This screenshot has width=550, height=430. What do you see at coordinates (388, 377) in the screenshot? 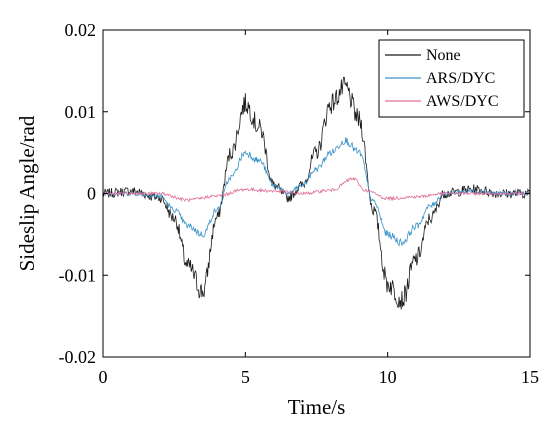
I see `x-tick-label: 10` at bounding box center [388, 377].